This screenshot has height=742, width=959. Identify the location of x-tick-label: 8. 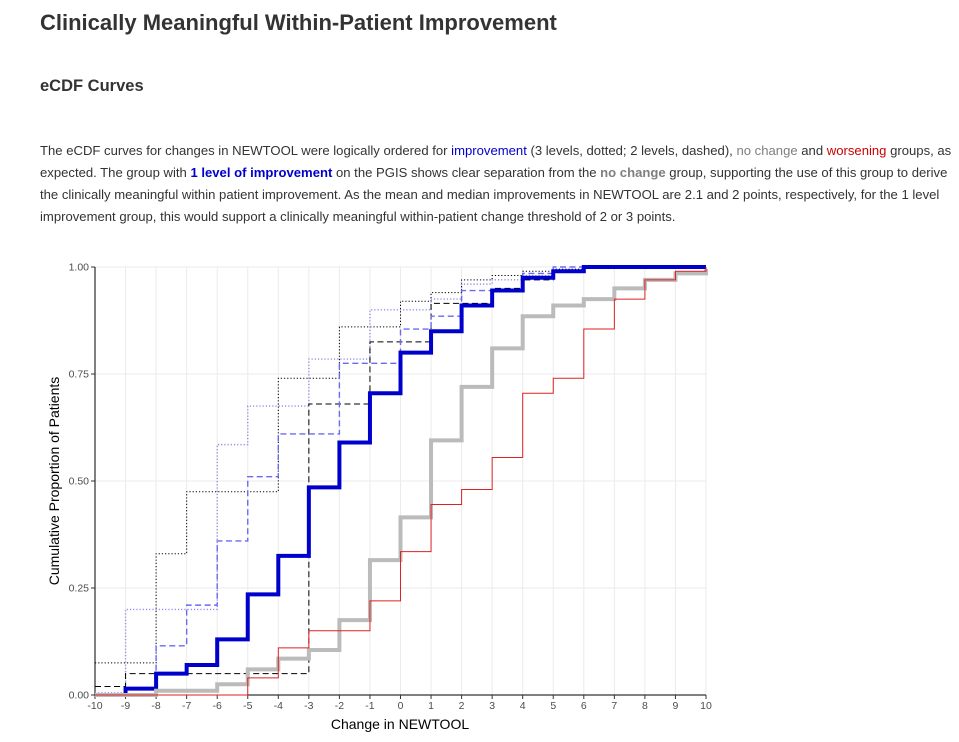
(645, 706).